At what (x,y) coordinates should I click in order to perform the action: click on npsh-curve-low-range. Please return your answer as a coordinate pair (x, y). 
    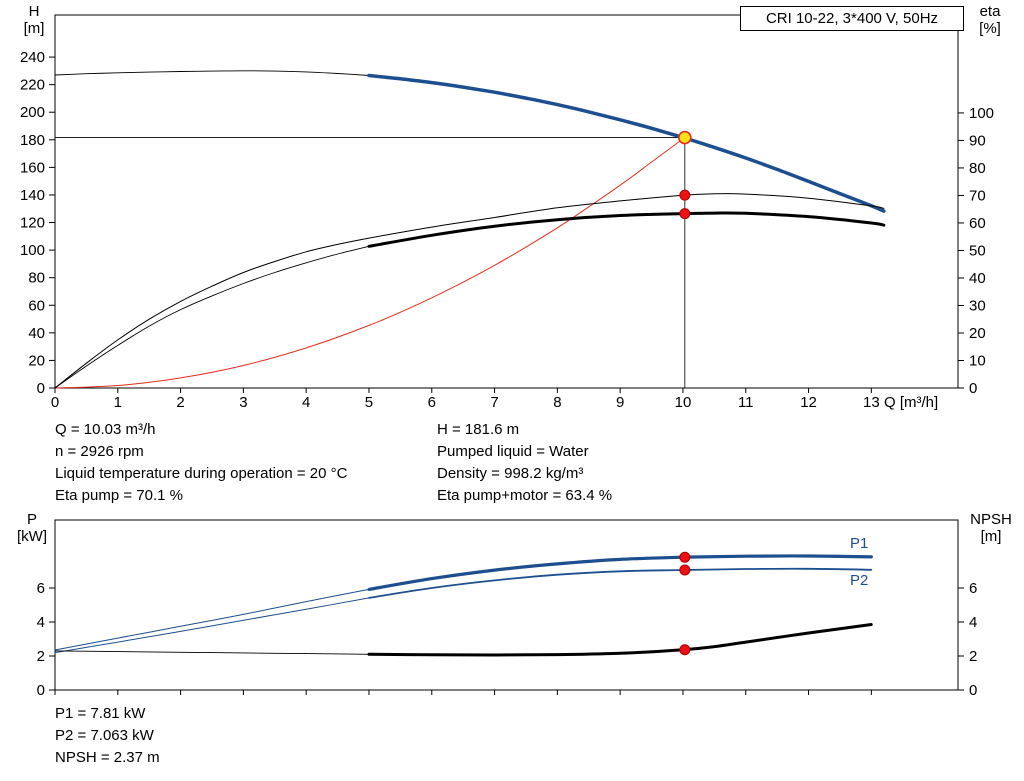
    Looking at the image, I should click on (212, 652).